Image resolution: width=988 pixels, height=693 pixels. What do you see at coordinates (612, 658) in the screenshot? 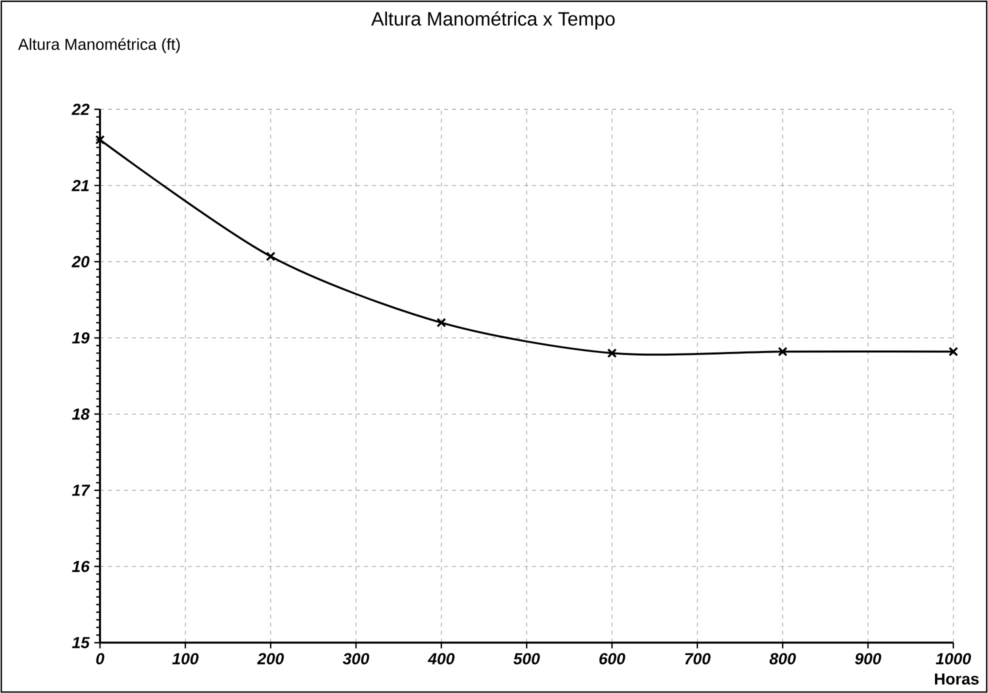
I see `x-tick-label: 600` at bounding box center [612, 658].